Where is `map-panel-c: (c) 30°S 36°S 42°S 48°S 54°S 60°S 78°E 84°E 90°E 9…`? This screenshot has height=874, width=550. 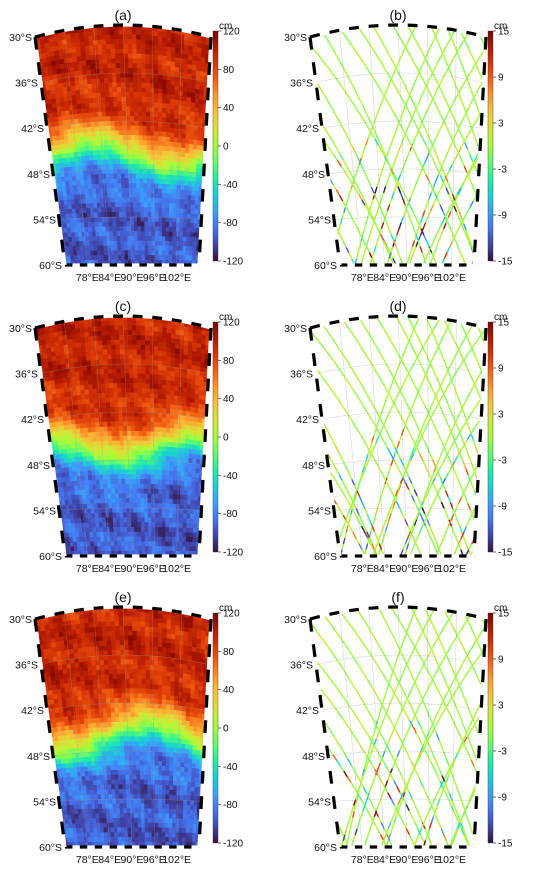
map-panel-c: (c) 30°S 36°S 42°S 48°S 54°S 60°S 78°E 84°E 90°E 9… is located at coordinates (126, 436).